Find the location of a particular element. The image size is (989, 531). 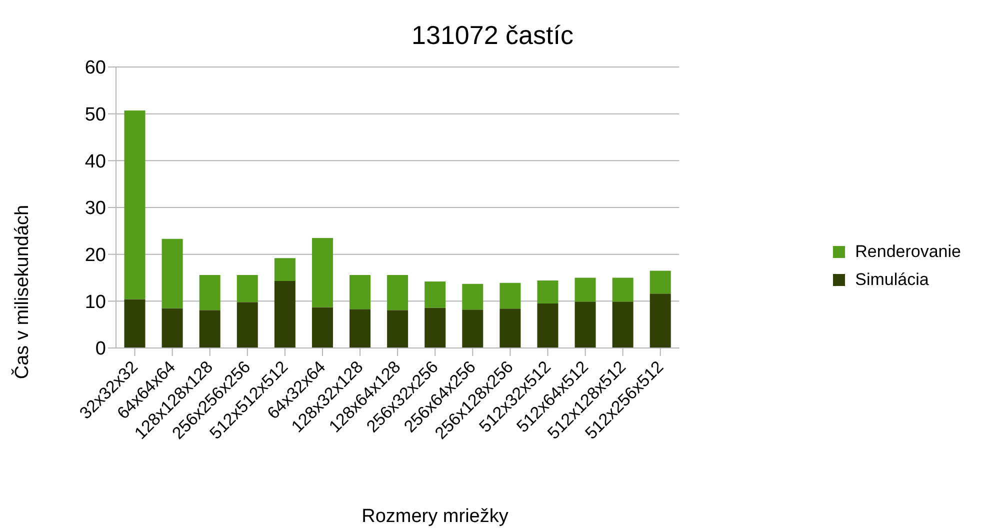

y-tick-label: 0 is located at coordinates (100, 349).